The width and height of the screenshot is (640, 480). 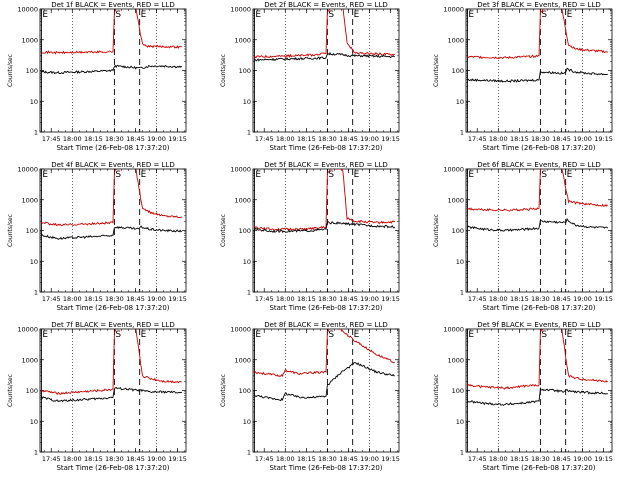 What do you see at coordinates (325, 325) in the screenshot?
I see `chart-title: Det 8f BLACK = Events, RED = LLD` at bounding box center [325, 325].